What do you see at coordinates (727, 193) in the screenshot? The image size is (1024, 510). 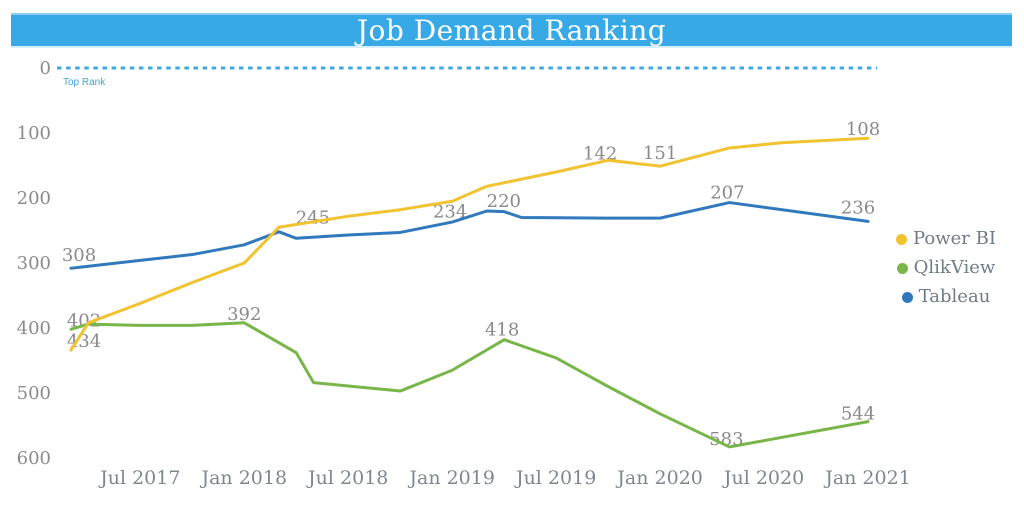 I see `data-label: 207` at bounding box center [727, 193].